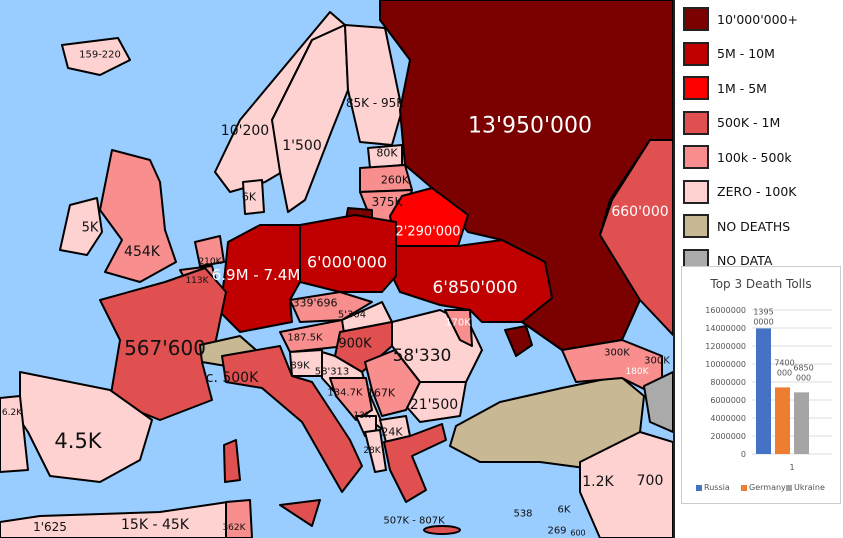 The image size is (843, 538). Describe the element at coordinates (725, 328) in the screenshot. I see `y-tick-label: 14000000` at that location.